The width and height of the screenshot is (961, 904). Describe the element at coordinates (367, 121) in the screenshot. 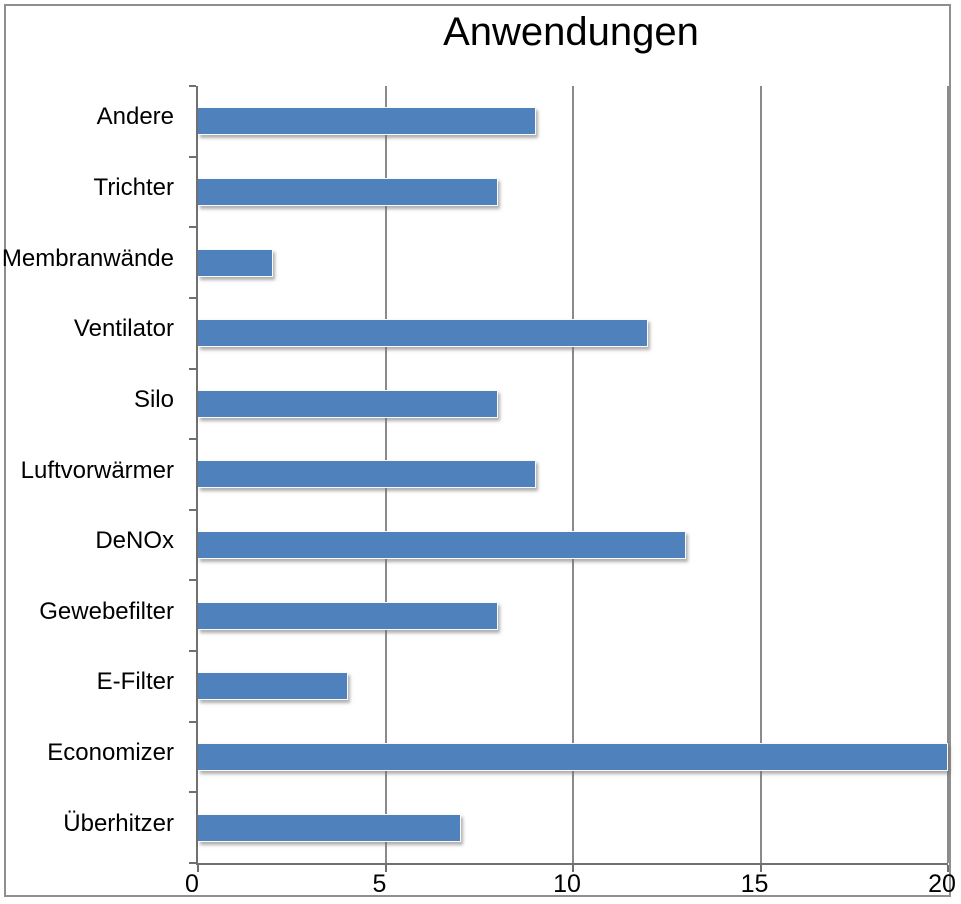

I see `bar-Andere` at that location.